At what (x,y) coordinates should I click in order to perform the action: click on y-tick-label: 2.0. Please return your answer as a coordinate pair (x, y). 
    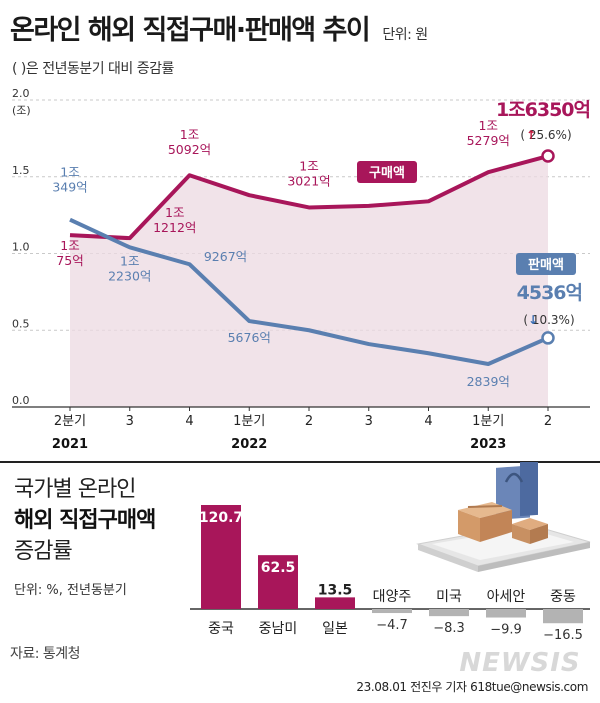
    Looking at the image, I should click on (21, 93).